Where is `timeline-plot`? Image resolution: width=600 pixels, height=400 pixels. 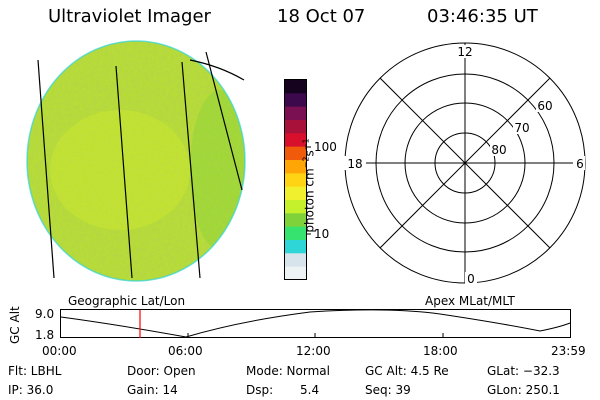
timeline-plot is located at coordinates (315, 323).